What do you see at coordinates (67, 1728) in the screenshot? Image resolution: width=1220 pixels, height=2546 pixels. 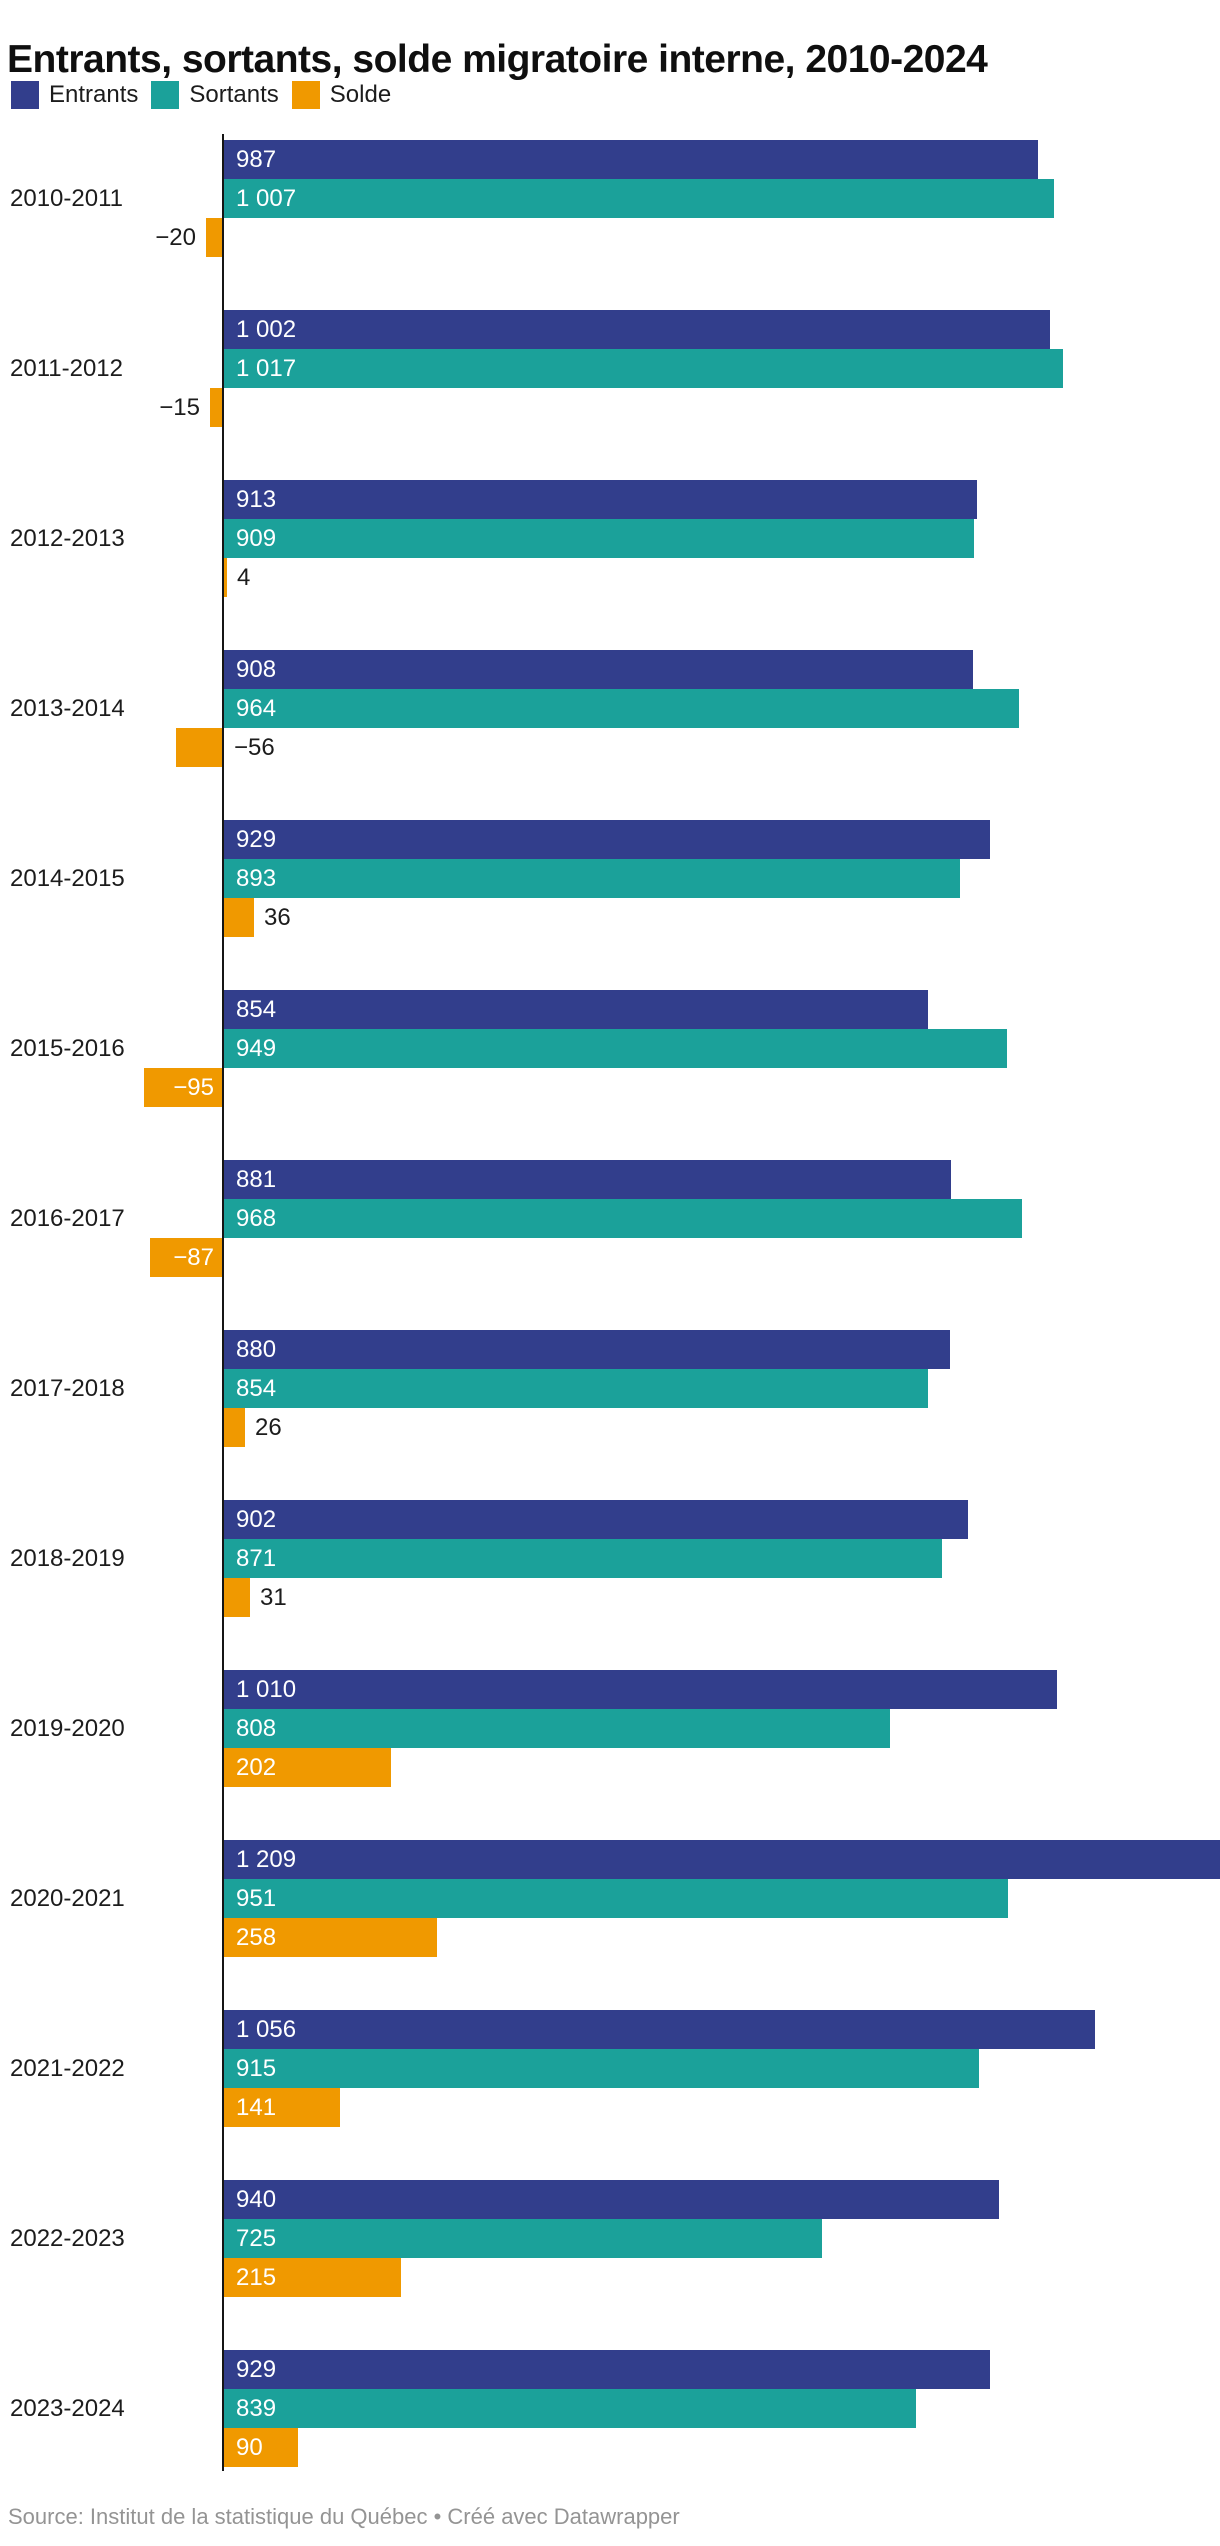 I see `category-label: 2019-2020` at bounding box center [67, 1728].